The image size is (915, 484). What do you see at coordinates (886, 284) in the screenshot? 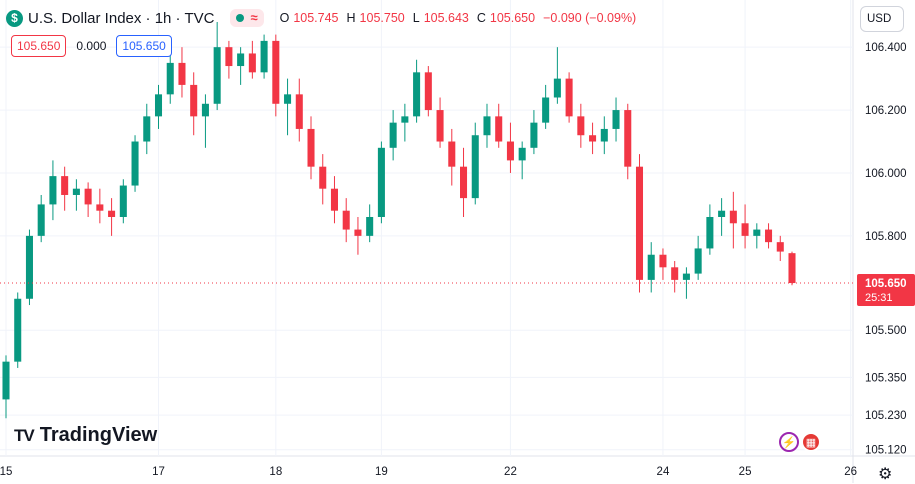
I see `last-price-label: 105.650` at bounding box center [886, 284].